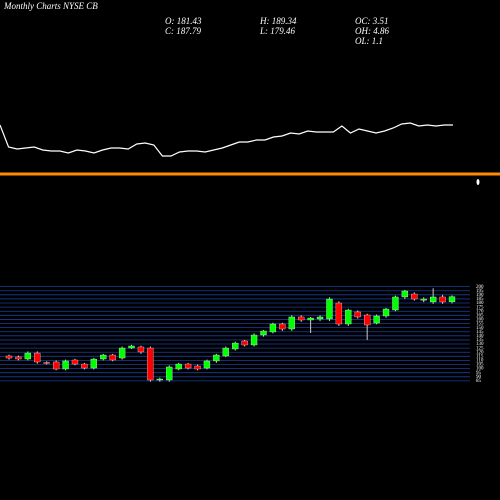 The height and width of the screenshot is (500, 500). Describe the element at coordinates (480, 344) in the screenshot. I see `y-tick-label: 130` at that location.